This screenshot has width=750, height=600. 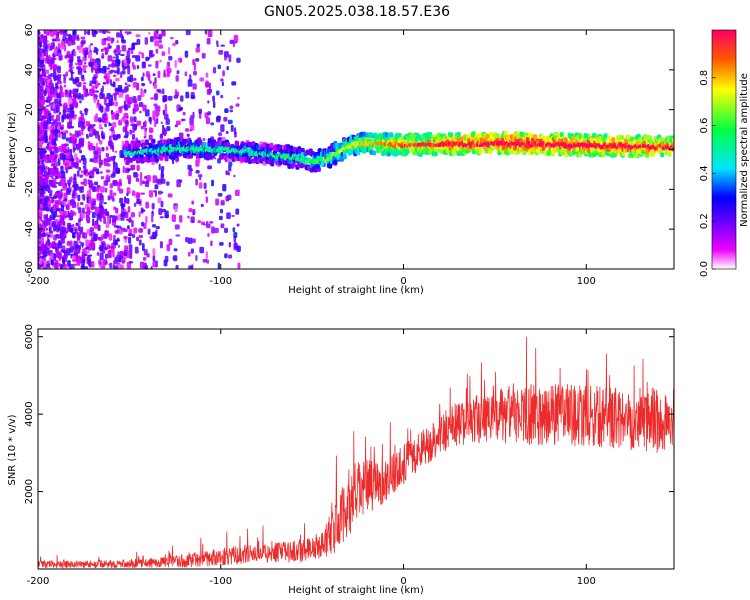 What do you see at coordinates (38, 281) in the screenshot?
I see `spectrogram-x-tick-label: -200` at bounding box center [38, 281].